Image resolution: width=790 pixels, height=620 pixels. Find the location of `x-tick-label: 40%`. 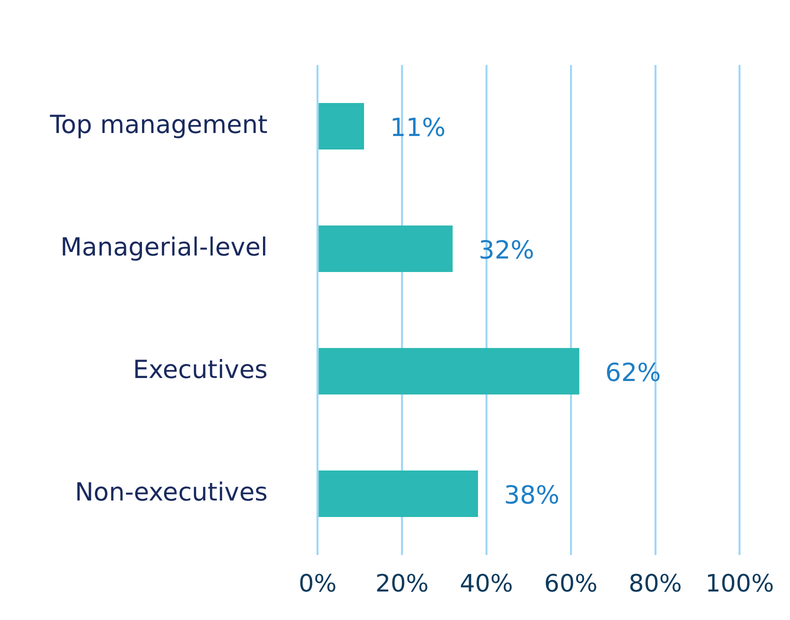

x-tick-label: 40% is located at coordinates (487, 584).